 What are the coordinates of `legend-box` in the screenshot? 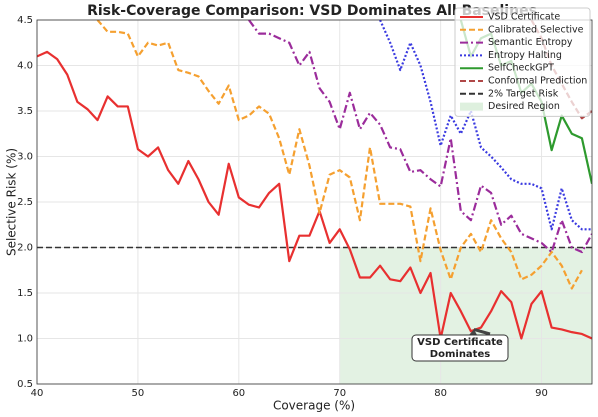 It's located at (522, 62).